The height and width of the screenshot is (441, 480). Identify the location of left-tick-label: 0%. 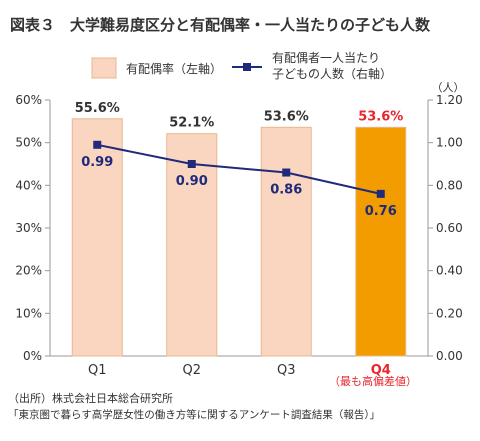
(32, 356).